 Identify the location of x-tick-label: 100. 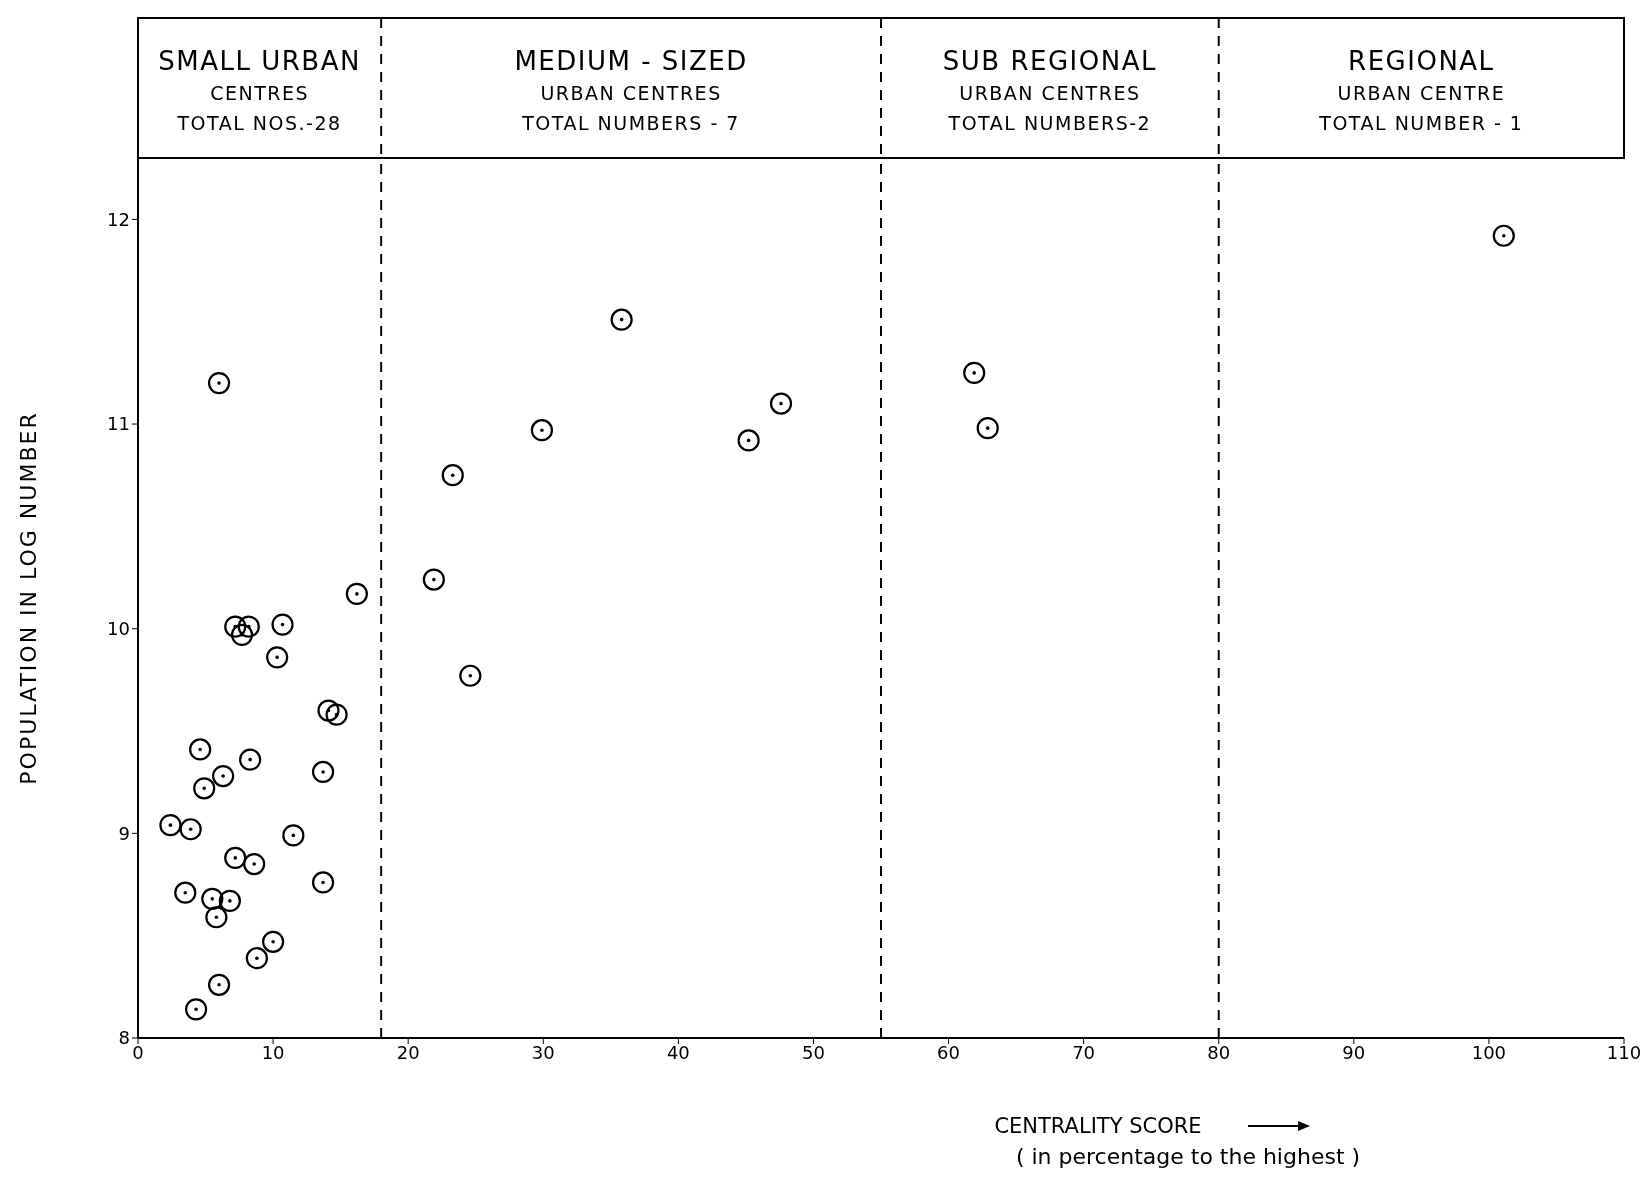
(1489, 1052).